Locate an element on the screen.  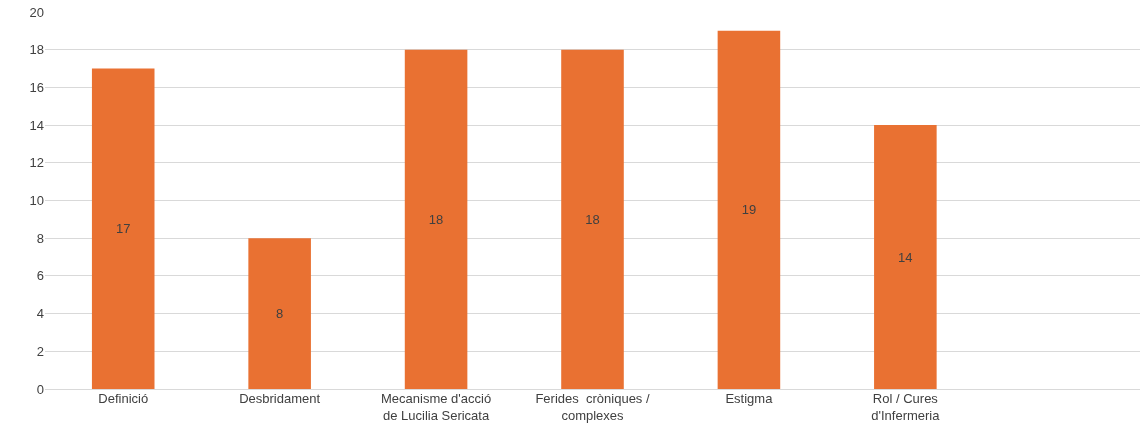
data-label: 19 is located at coordinates (749, 210).